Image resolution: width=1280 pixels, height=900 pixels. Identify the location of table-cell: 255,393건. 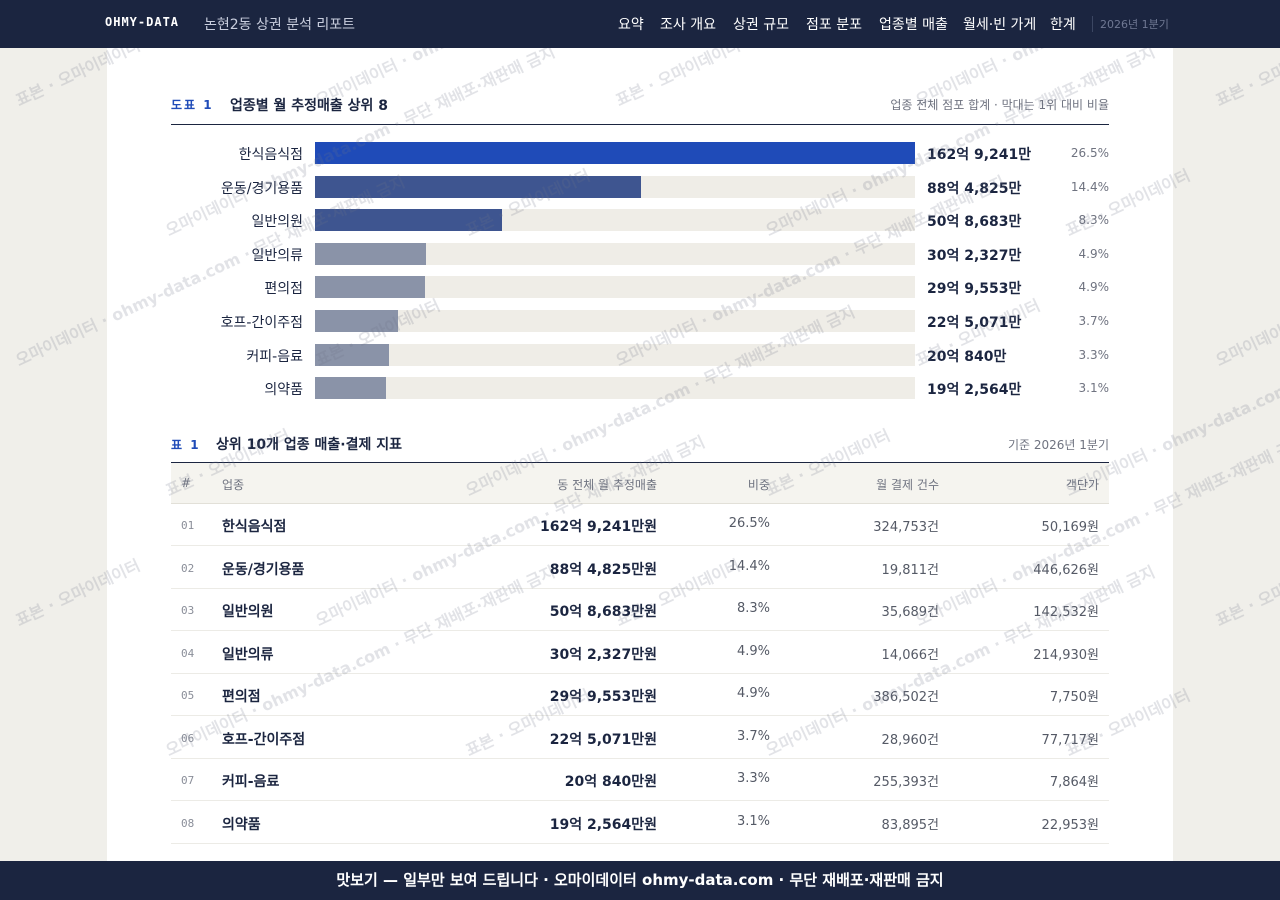
(906, 782).